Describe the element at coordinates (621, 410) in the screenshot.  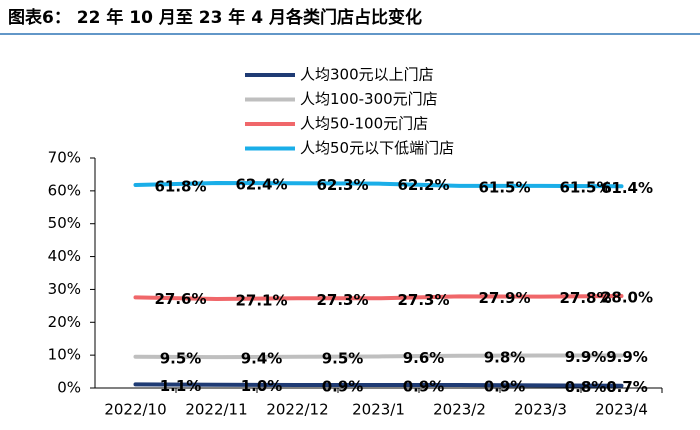
I see `x-tick-label: 2023/4` at that location.